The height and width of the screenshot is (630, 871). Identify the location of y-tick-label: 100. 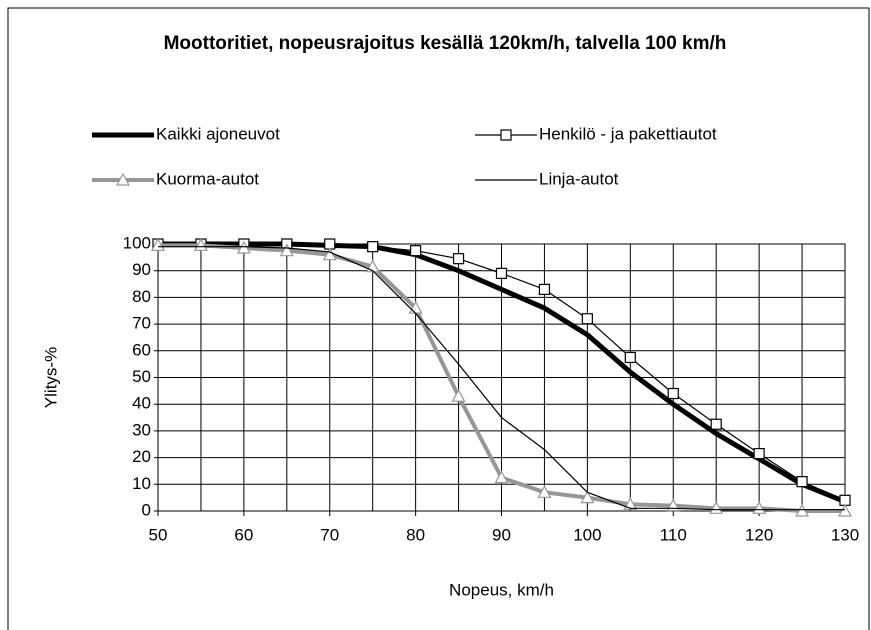
(137, 242).